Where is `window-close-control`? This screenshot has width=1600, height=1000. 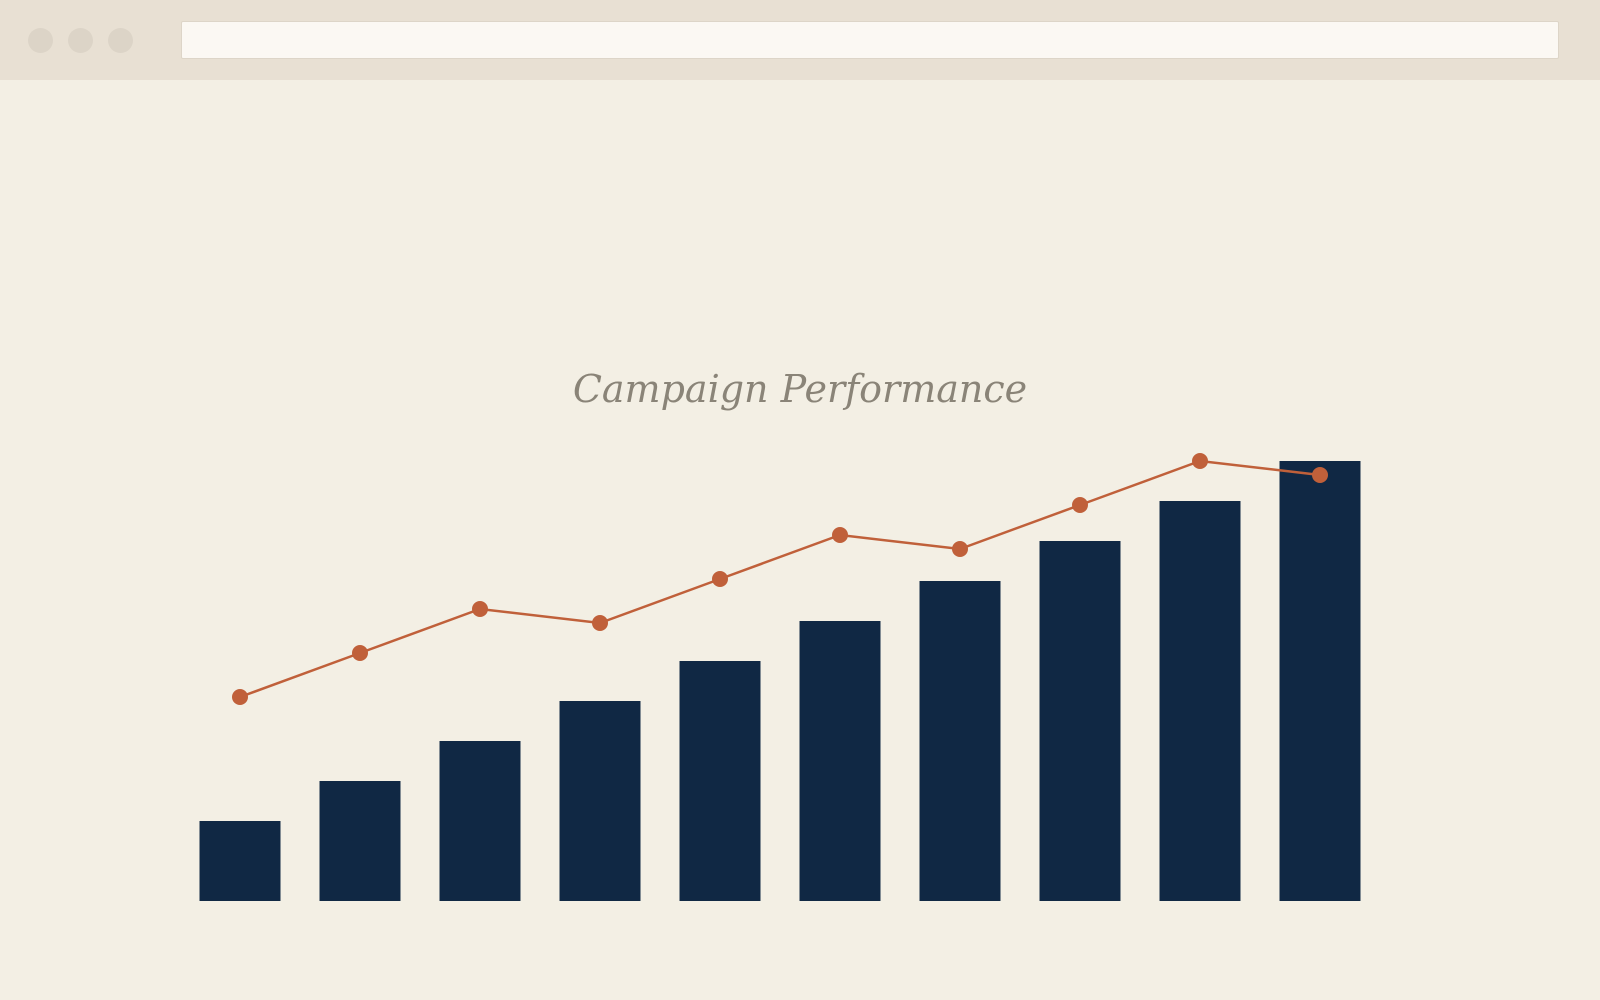 window-close-control is located at coordinates (40, 40).